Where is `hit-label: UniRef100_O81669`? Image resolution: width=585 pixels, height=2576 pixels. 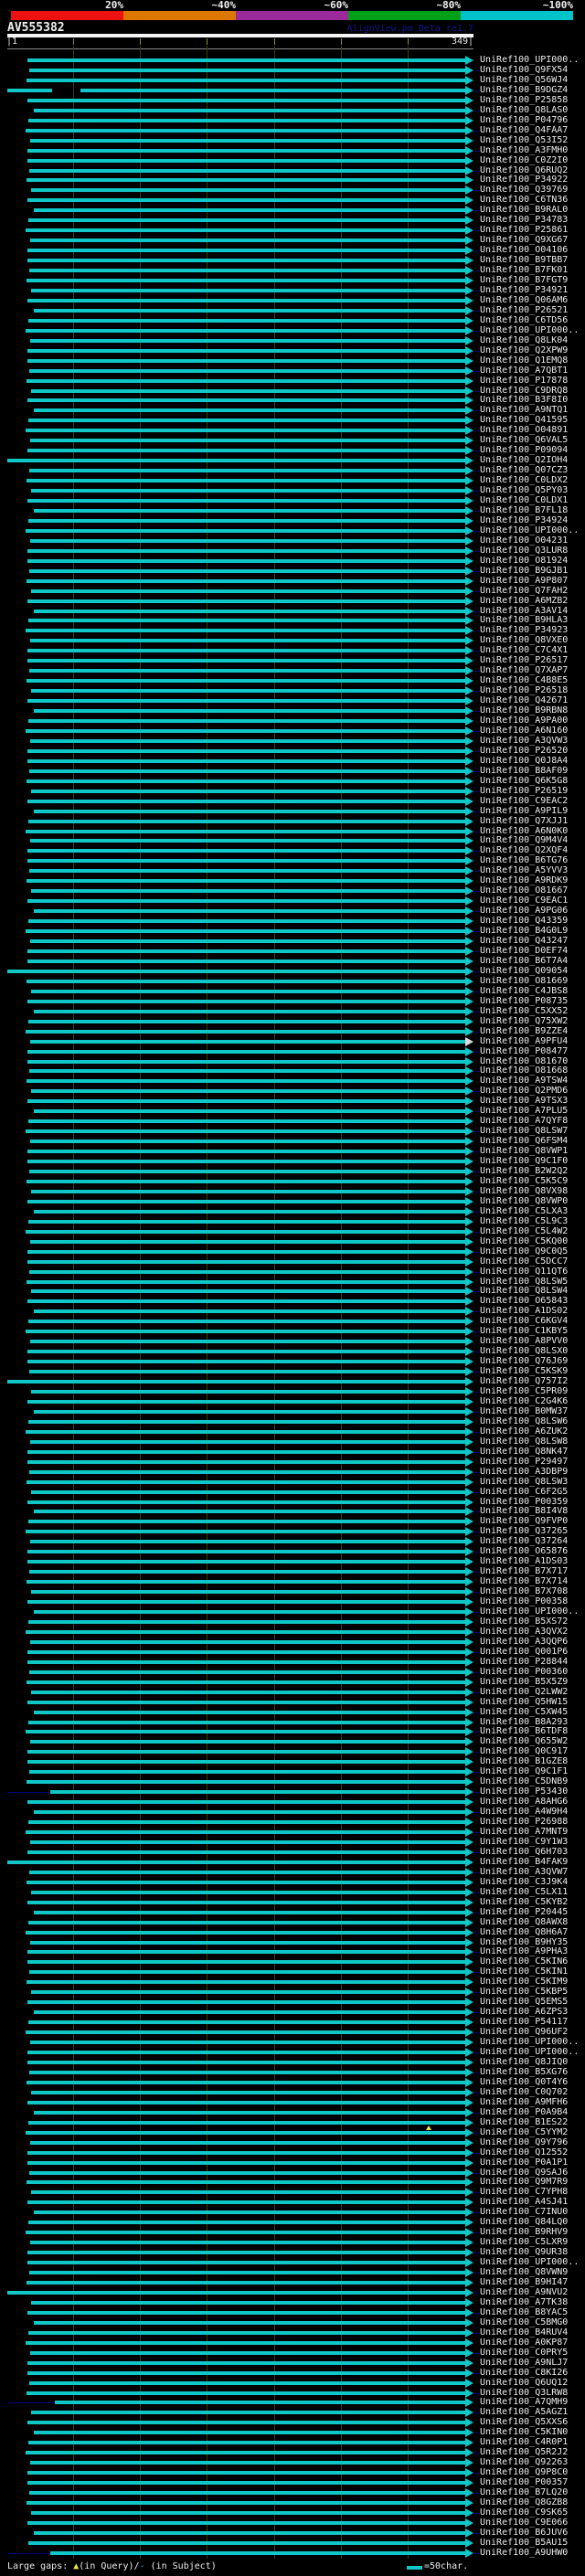
hit-label: UniRef100_O81669 is located at coordinates (524, 981).